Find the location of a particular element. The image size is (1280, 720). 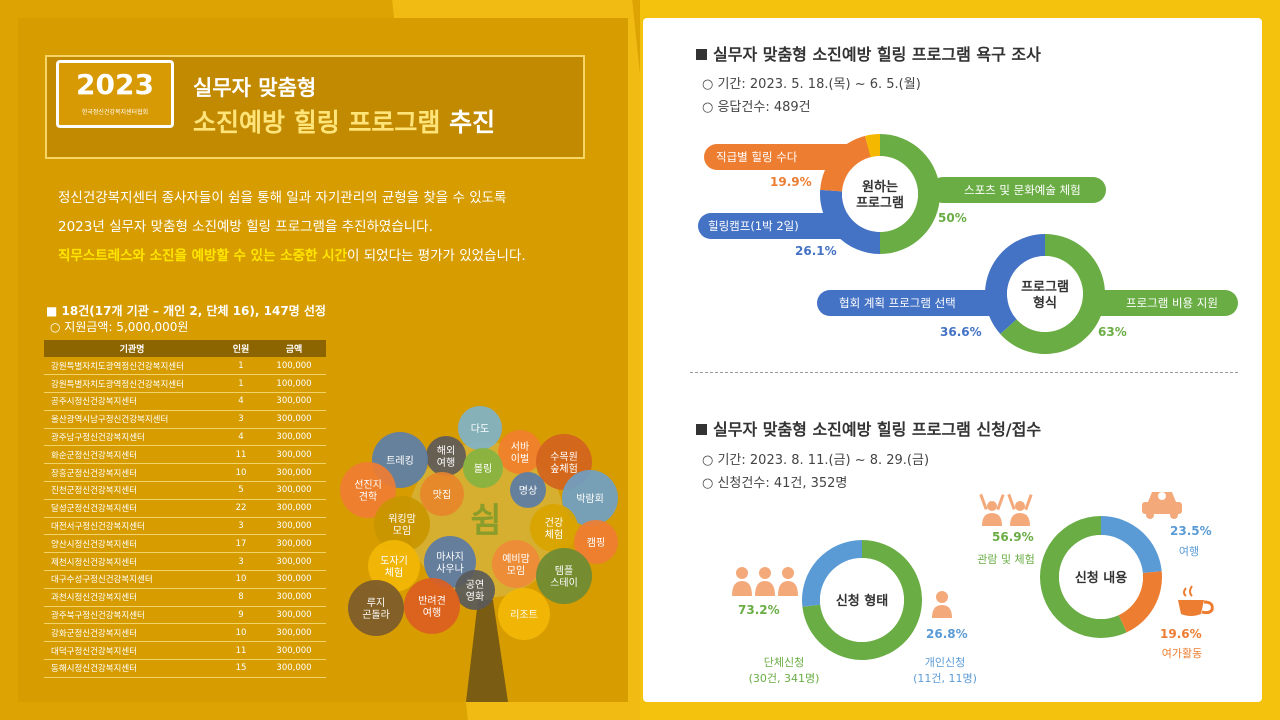

year-text: 2023 is located at coordinates (115, 84).